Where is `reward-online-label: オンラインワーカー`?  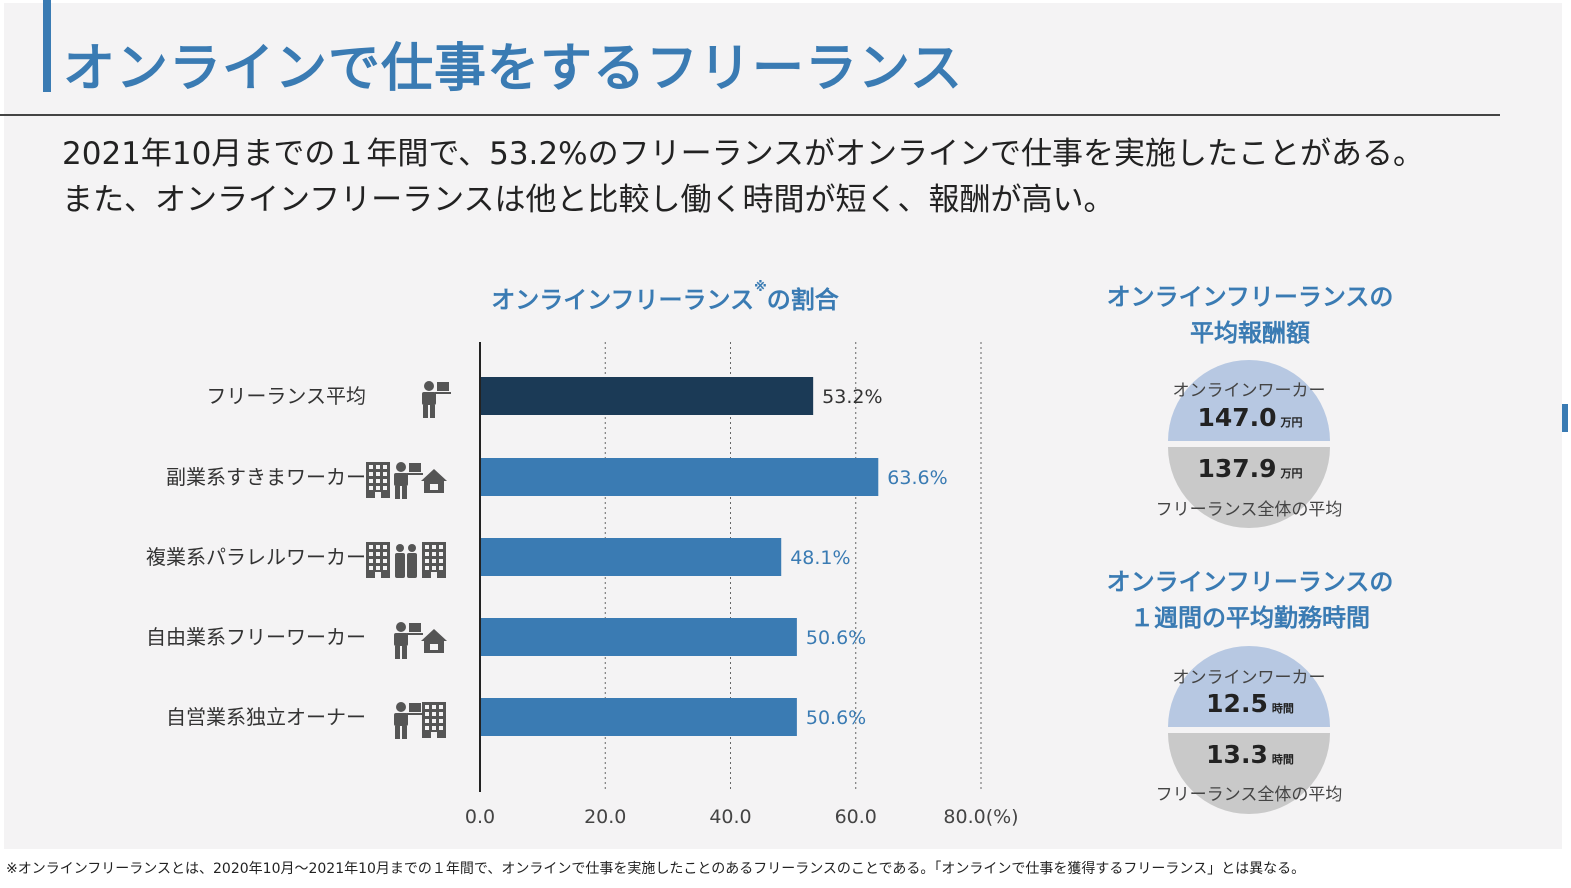 reward-online-label: オンラインワーカー is located at coordinates (1249, 391).